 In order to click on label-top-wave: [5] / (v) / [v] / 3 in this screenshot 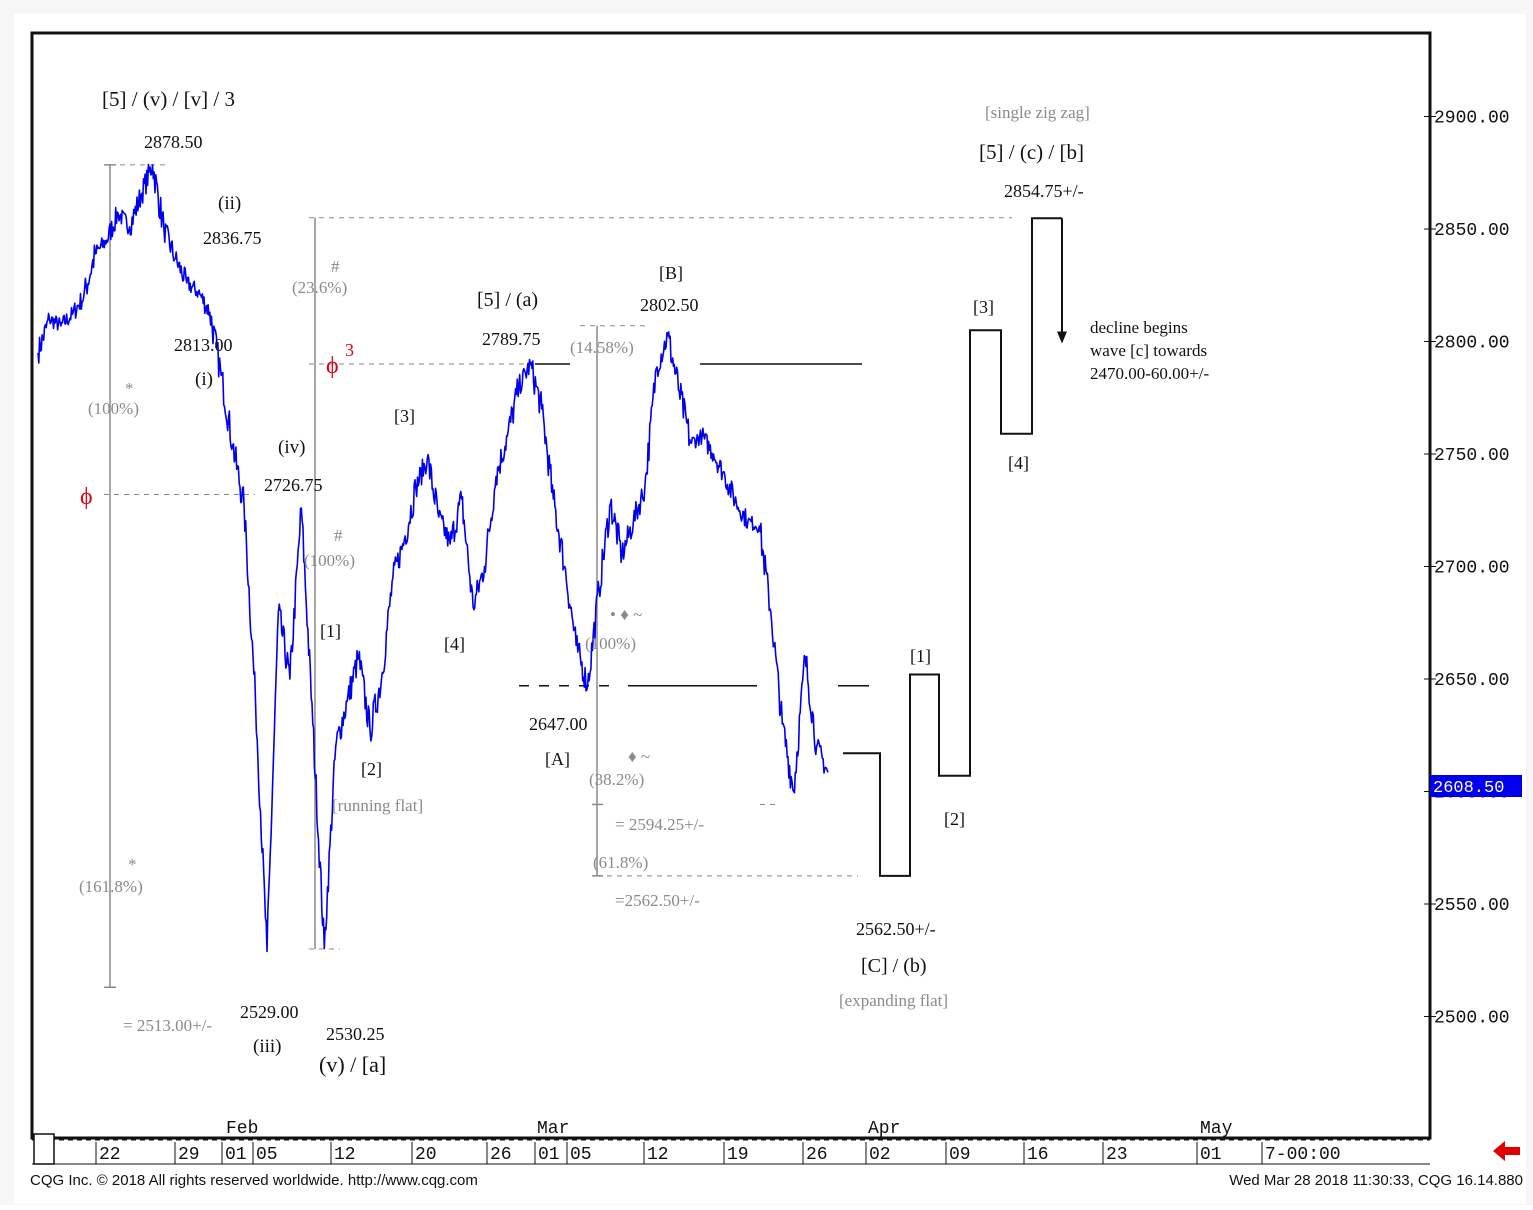, I will do `click(168, 99)`.